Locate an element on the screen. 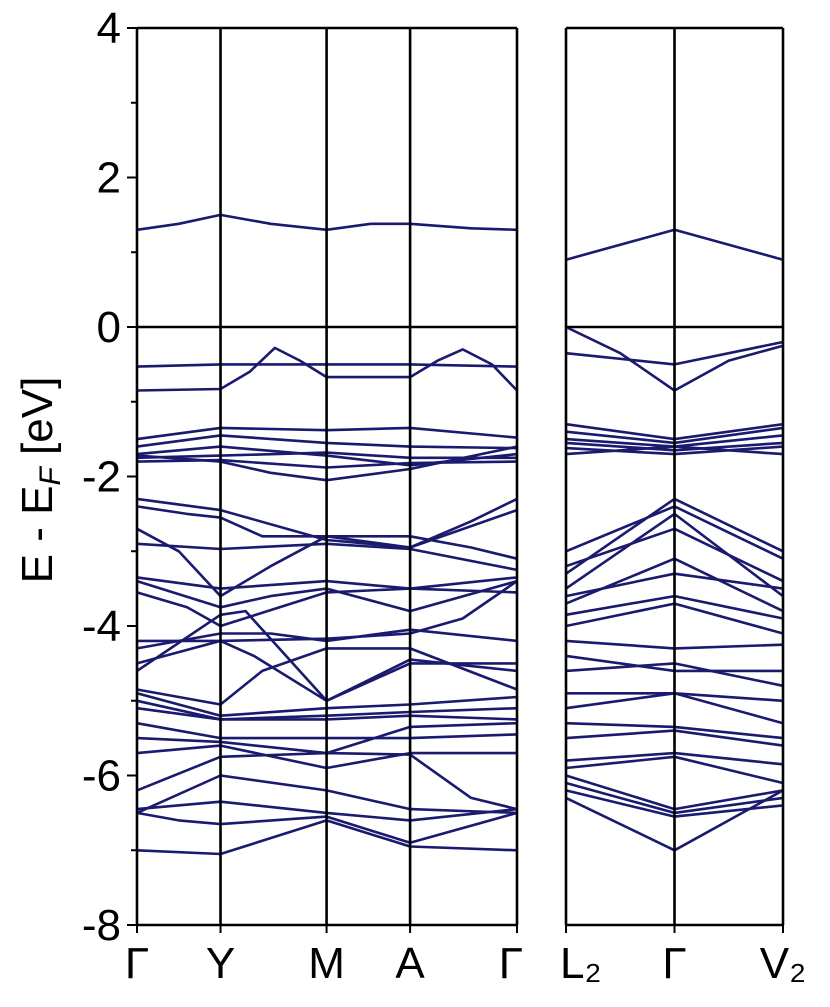 This screenshot has width=830, height=1007. y-tick-label: 0 is located at coordinates (109, 327).